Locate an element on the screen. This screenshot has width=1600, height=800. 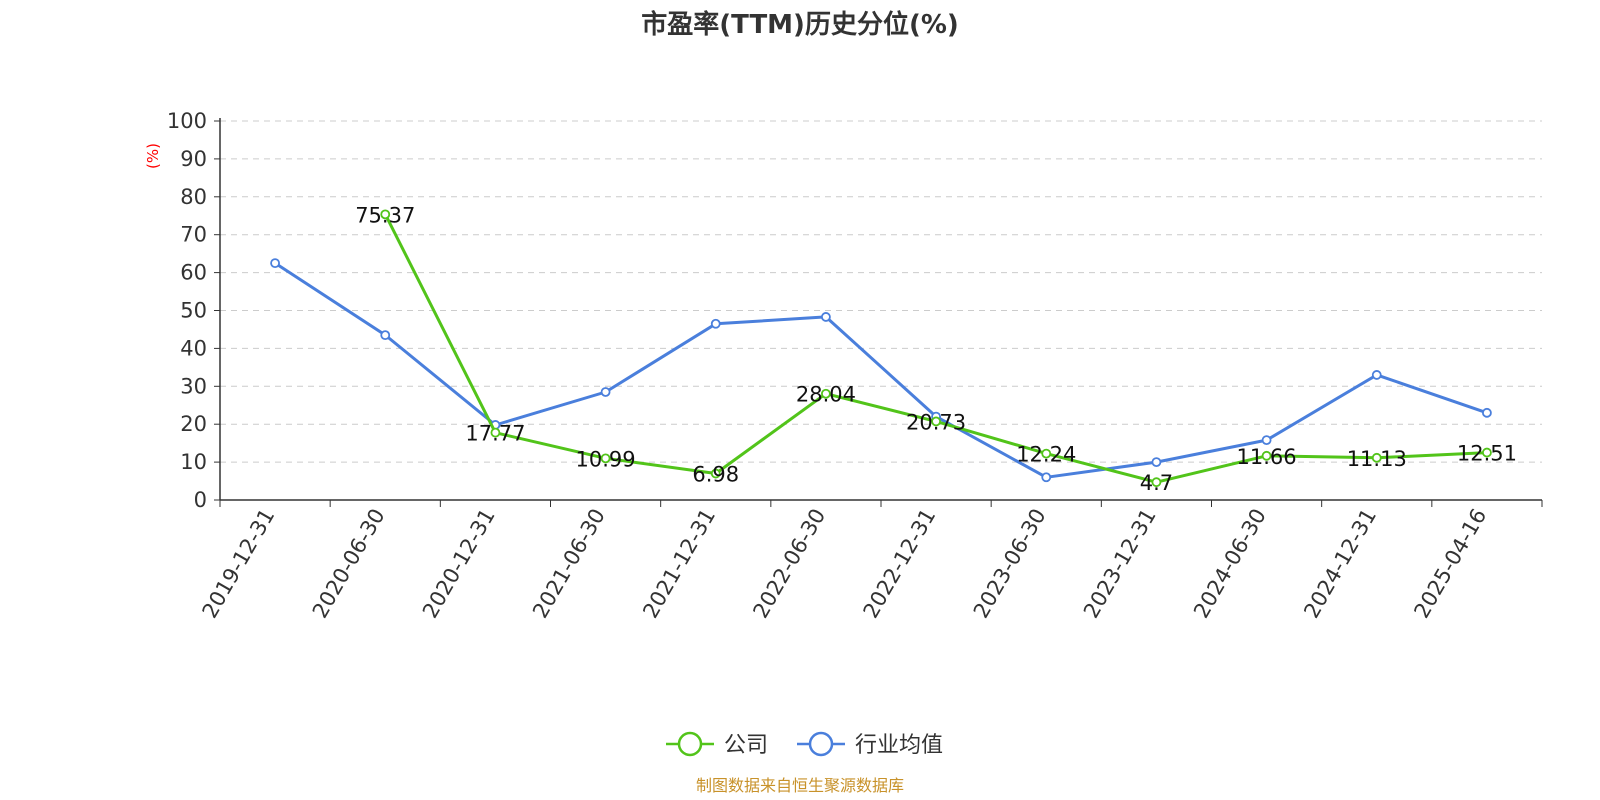
y-tick-label: 10 is located at coordinates (193, 462).